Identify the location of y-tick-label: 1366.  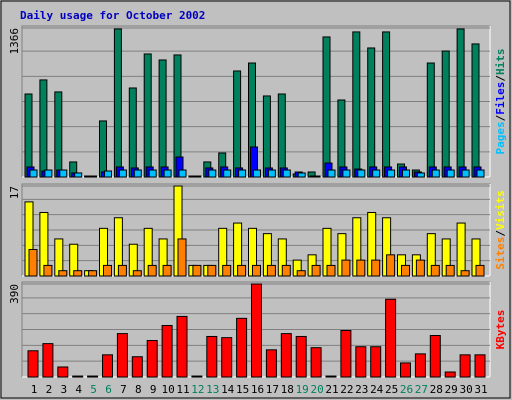
(14, 41).